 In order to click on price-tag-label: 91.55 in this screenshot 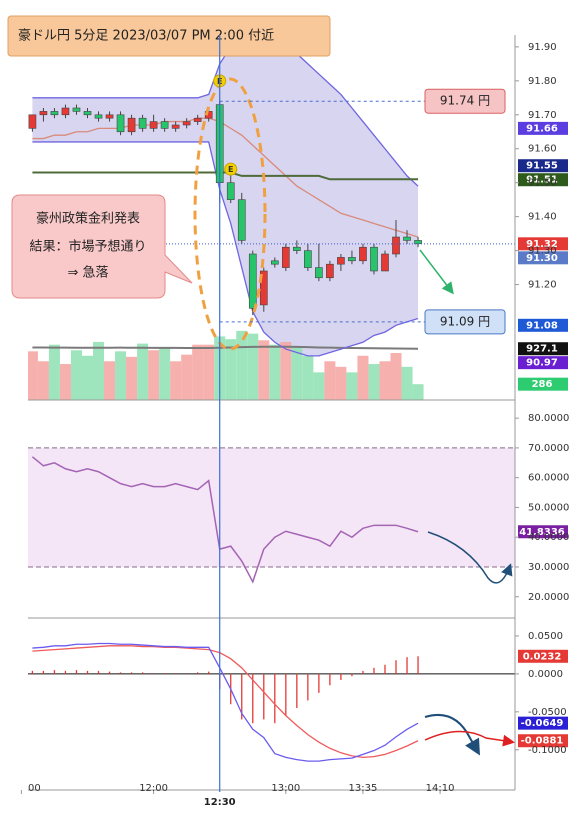, I will do `click(542, 166)`.